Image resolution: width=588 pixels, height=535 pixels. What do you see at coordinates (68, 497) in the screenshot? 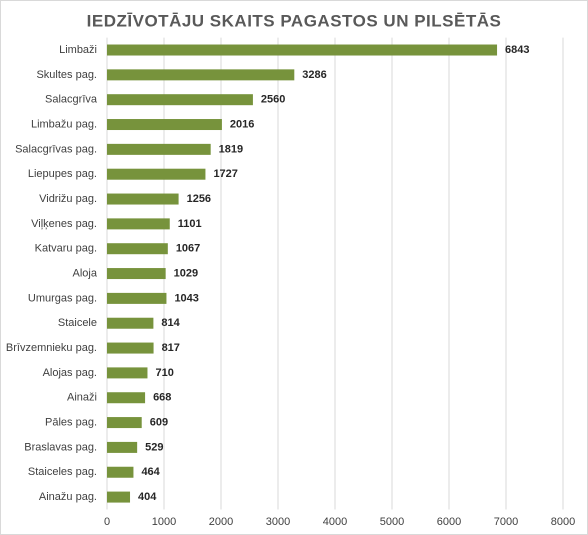
I see `y-tick-label: Ainažu pag.` at bounding box center [68, 497].